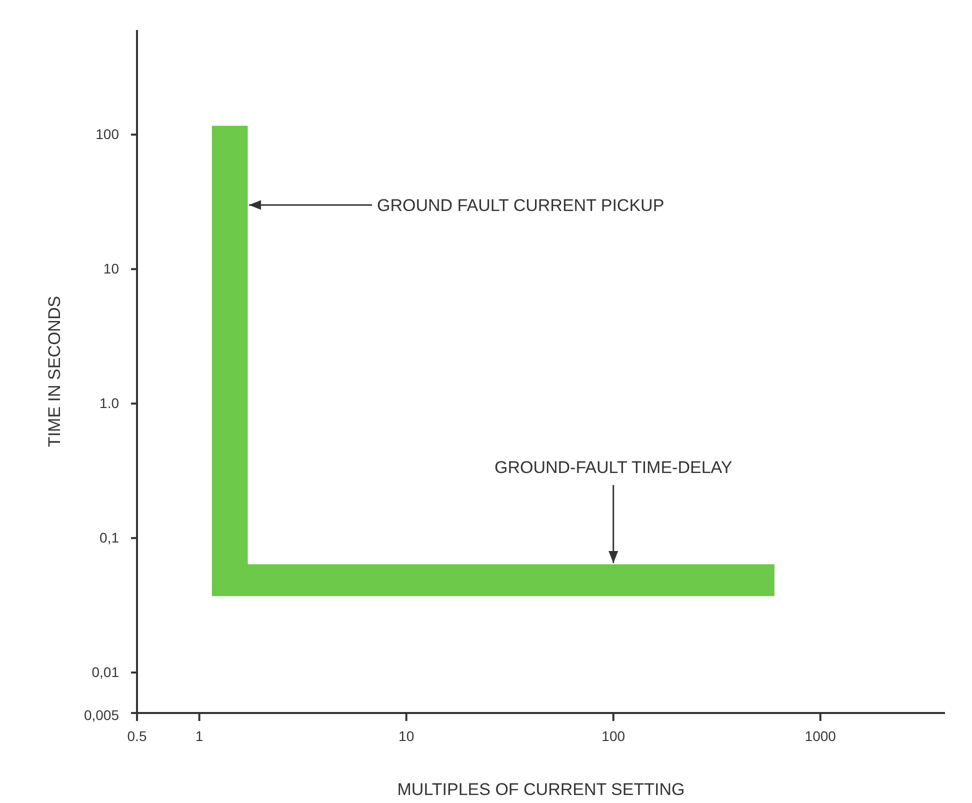 The image size is (972, 803). I want to click on y-tick-label: 10, so click(111, 268).